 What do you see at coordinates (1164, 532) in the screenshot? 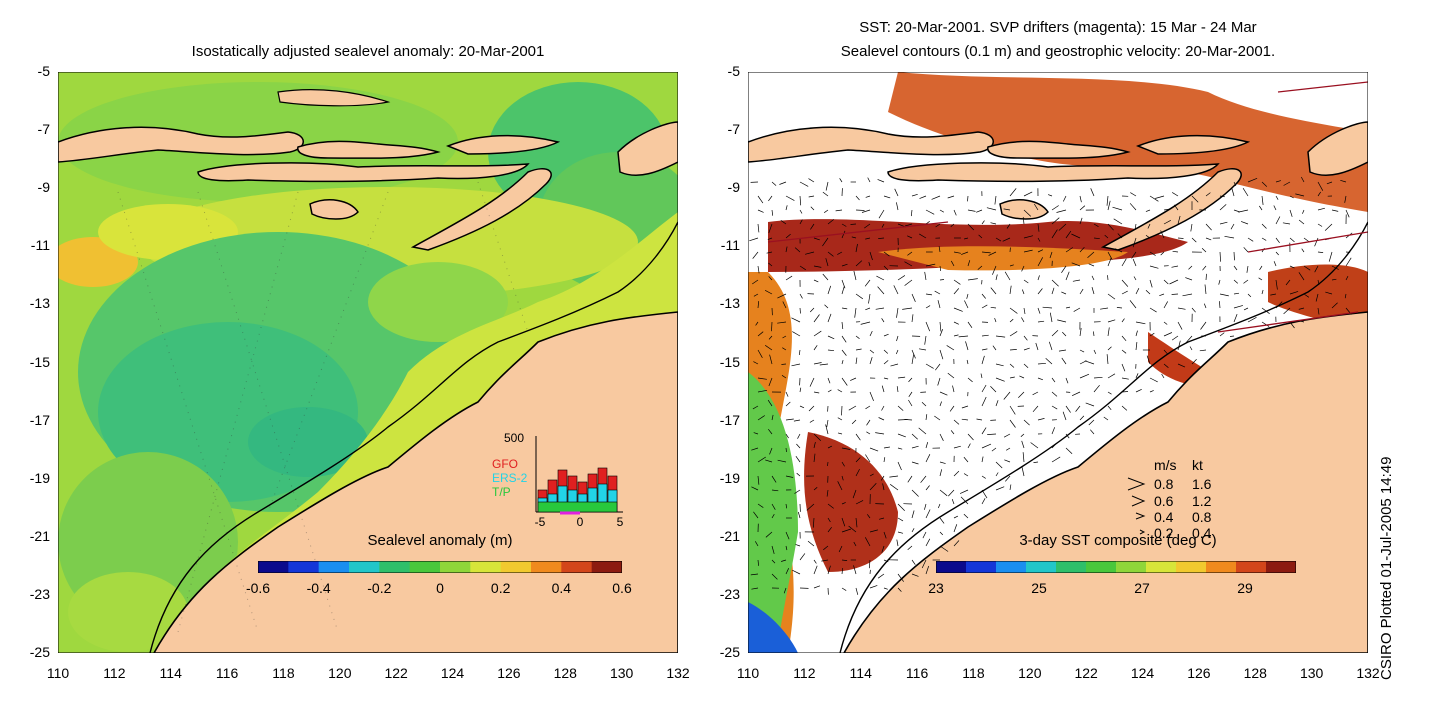
I see `velocity-legend-ms: 0.2` at bounding box center [1164, 532].